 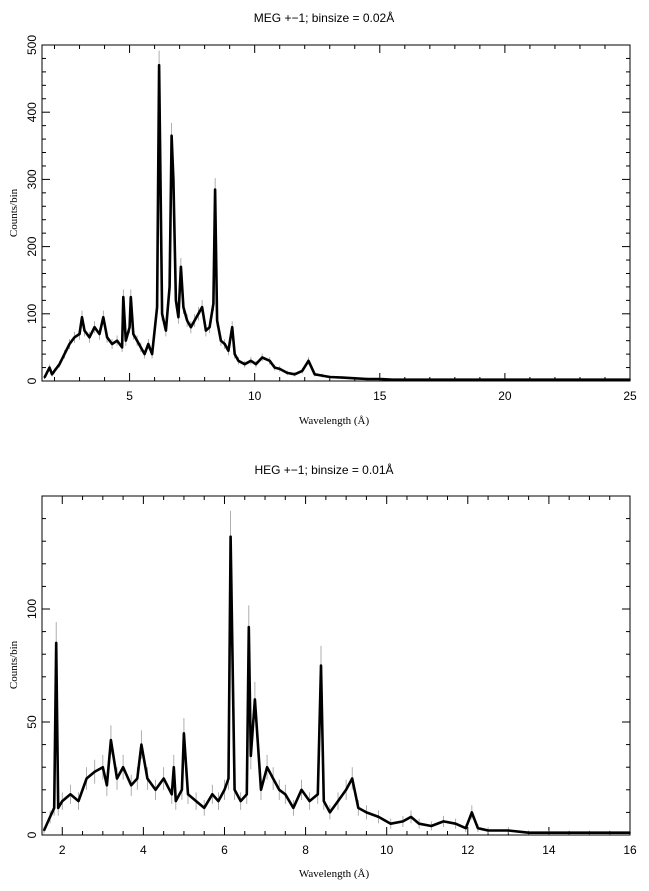 What do you see at coordinates (468, 850) in the screenshot?
I see `x-tick-label: 12` at bounding box center [468, 850].